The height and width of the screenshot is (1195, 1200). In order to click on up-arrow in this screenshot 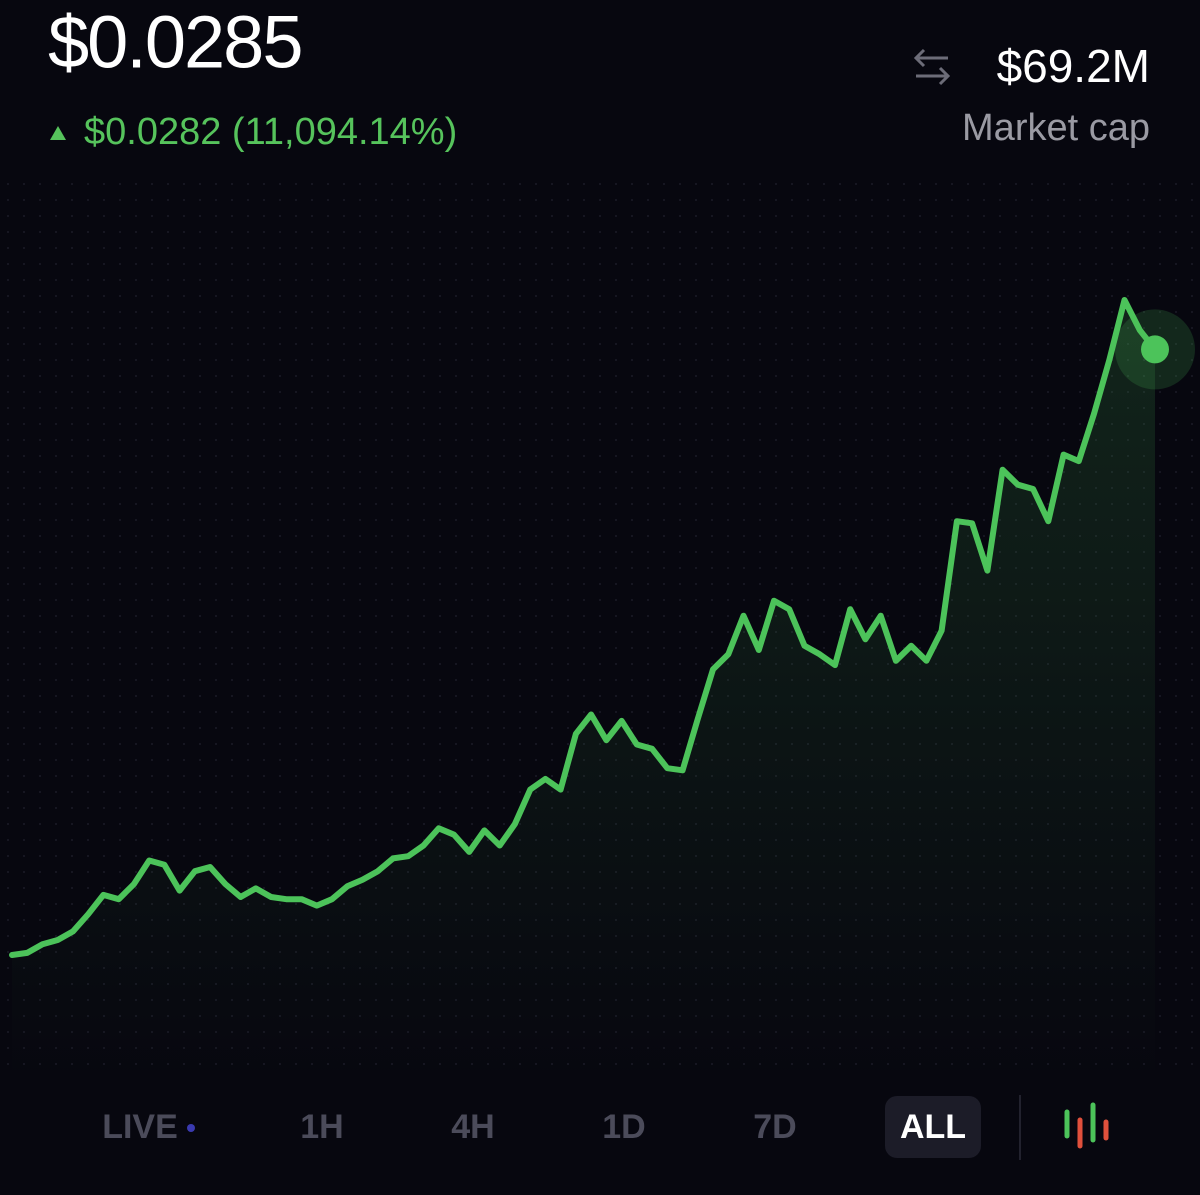, I will do `click(58, 133)`.